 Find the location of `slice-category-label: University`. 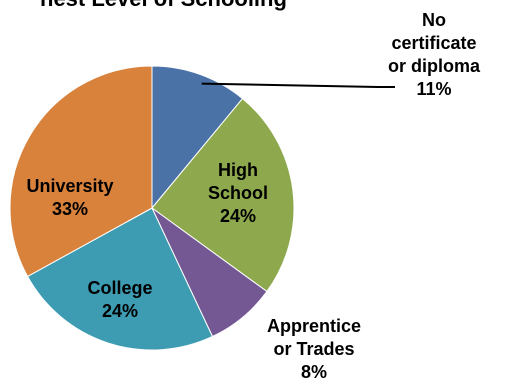

slice-category-label: University is located at coordinates (69, 186).